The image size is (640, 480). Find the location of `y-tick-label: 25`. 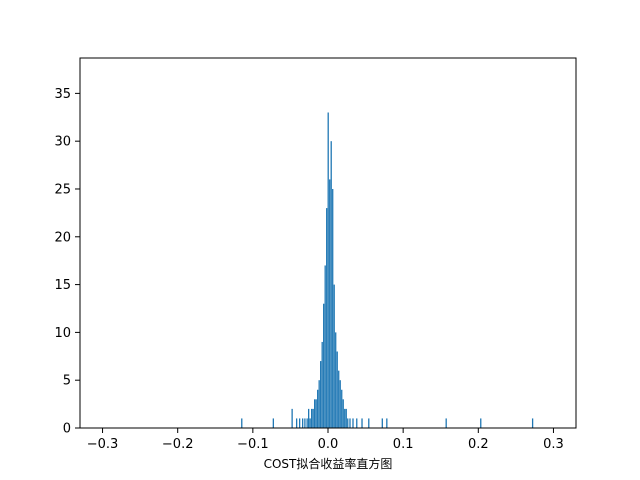

y-tick-label: 25 is located at coordinates (62, 189).